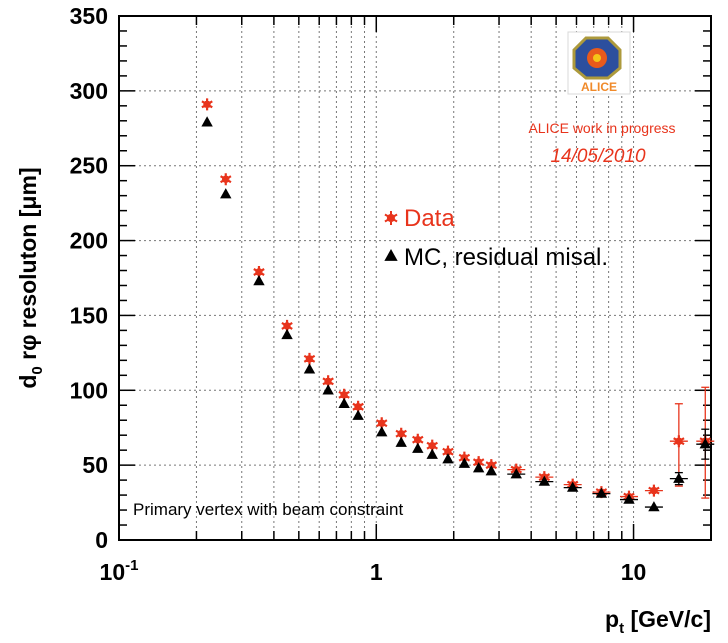  Describe the element at coordinates (89, 166) in the screenshot. I see `y-tick-label: 250` at that location.